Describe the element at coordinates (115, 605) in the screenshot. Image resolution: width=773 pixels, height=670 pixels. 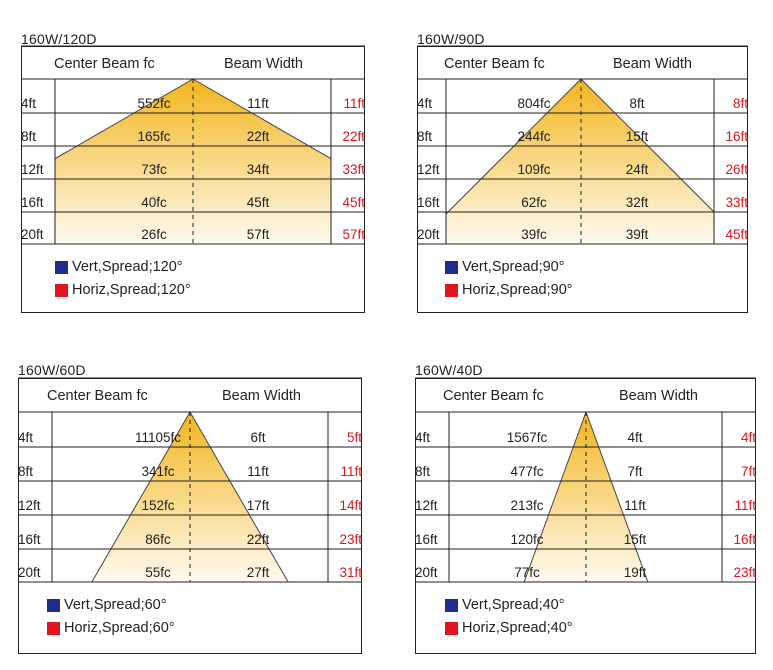
I see `legend-vert-label: Vert,Spread;60°` at that location.